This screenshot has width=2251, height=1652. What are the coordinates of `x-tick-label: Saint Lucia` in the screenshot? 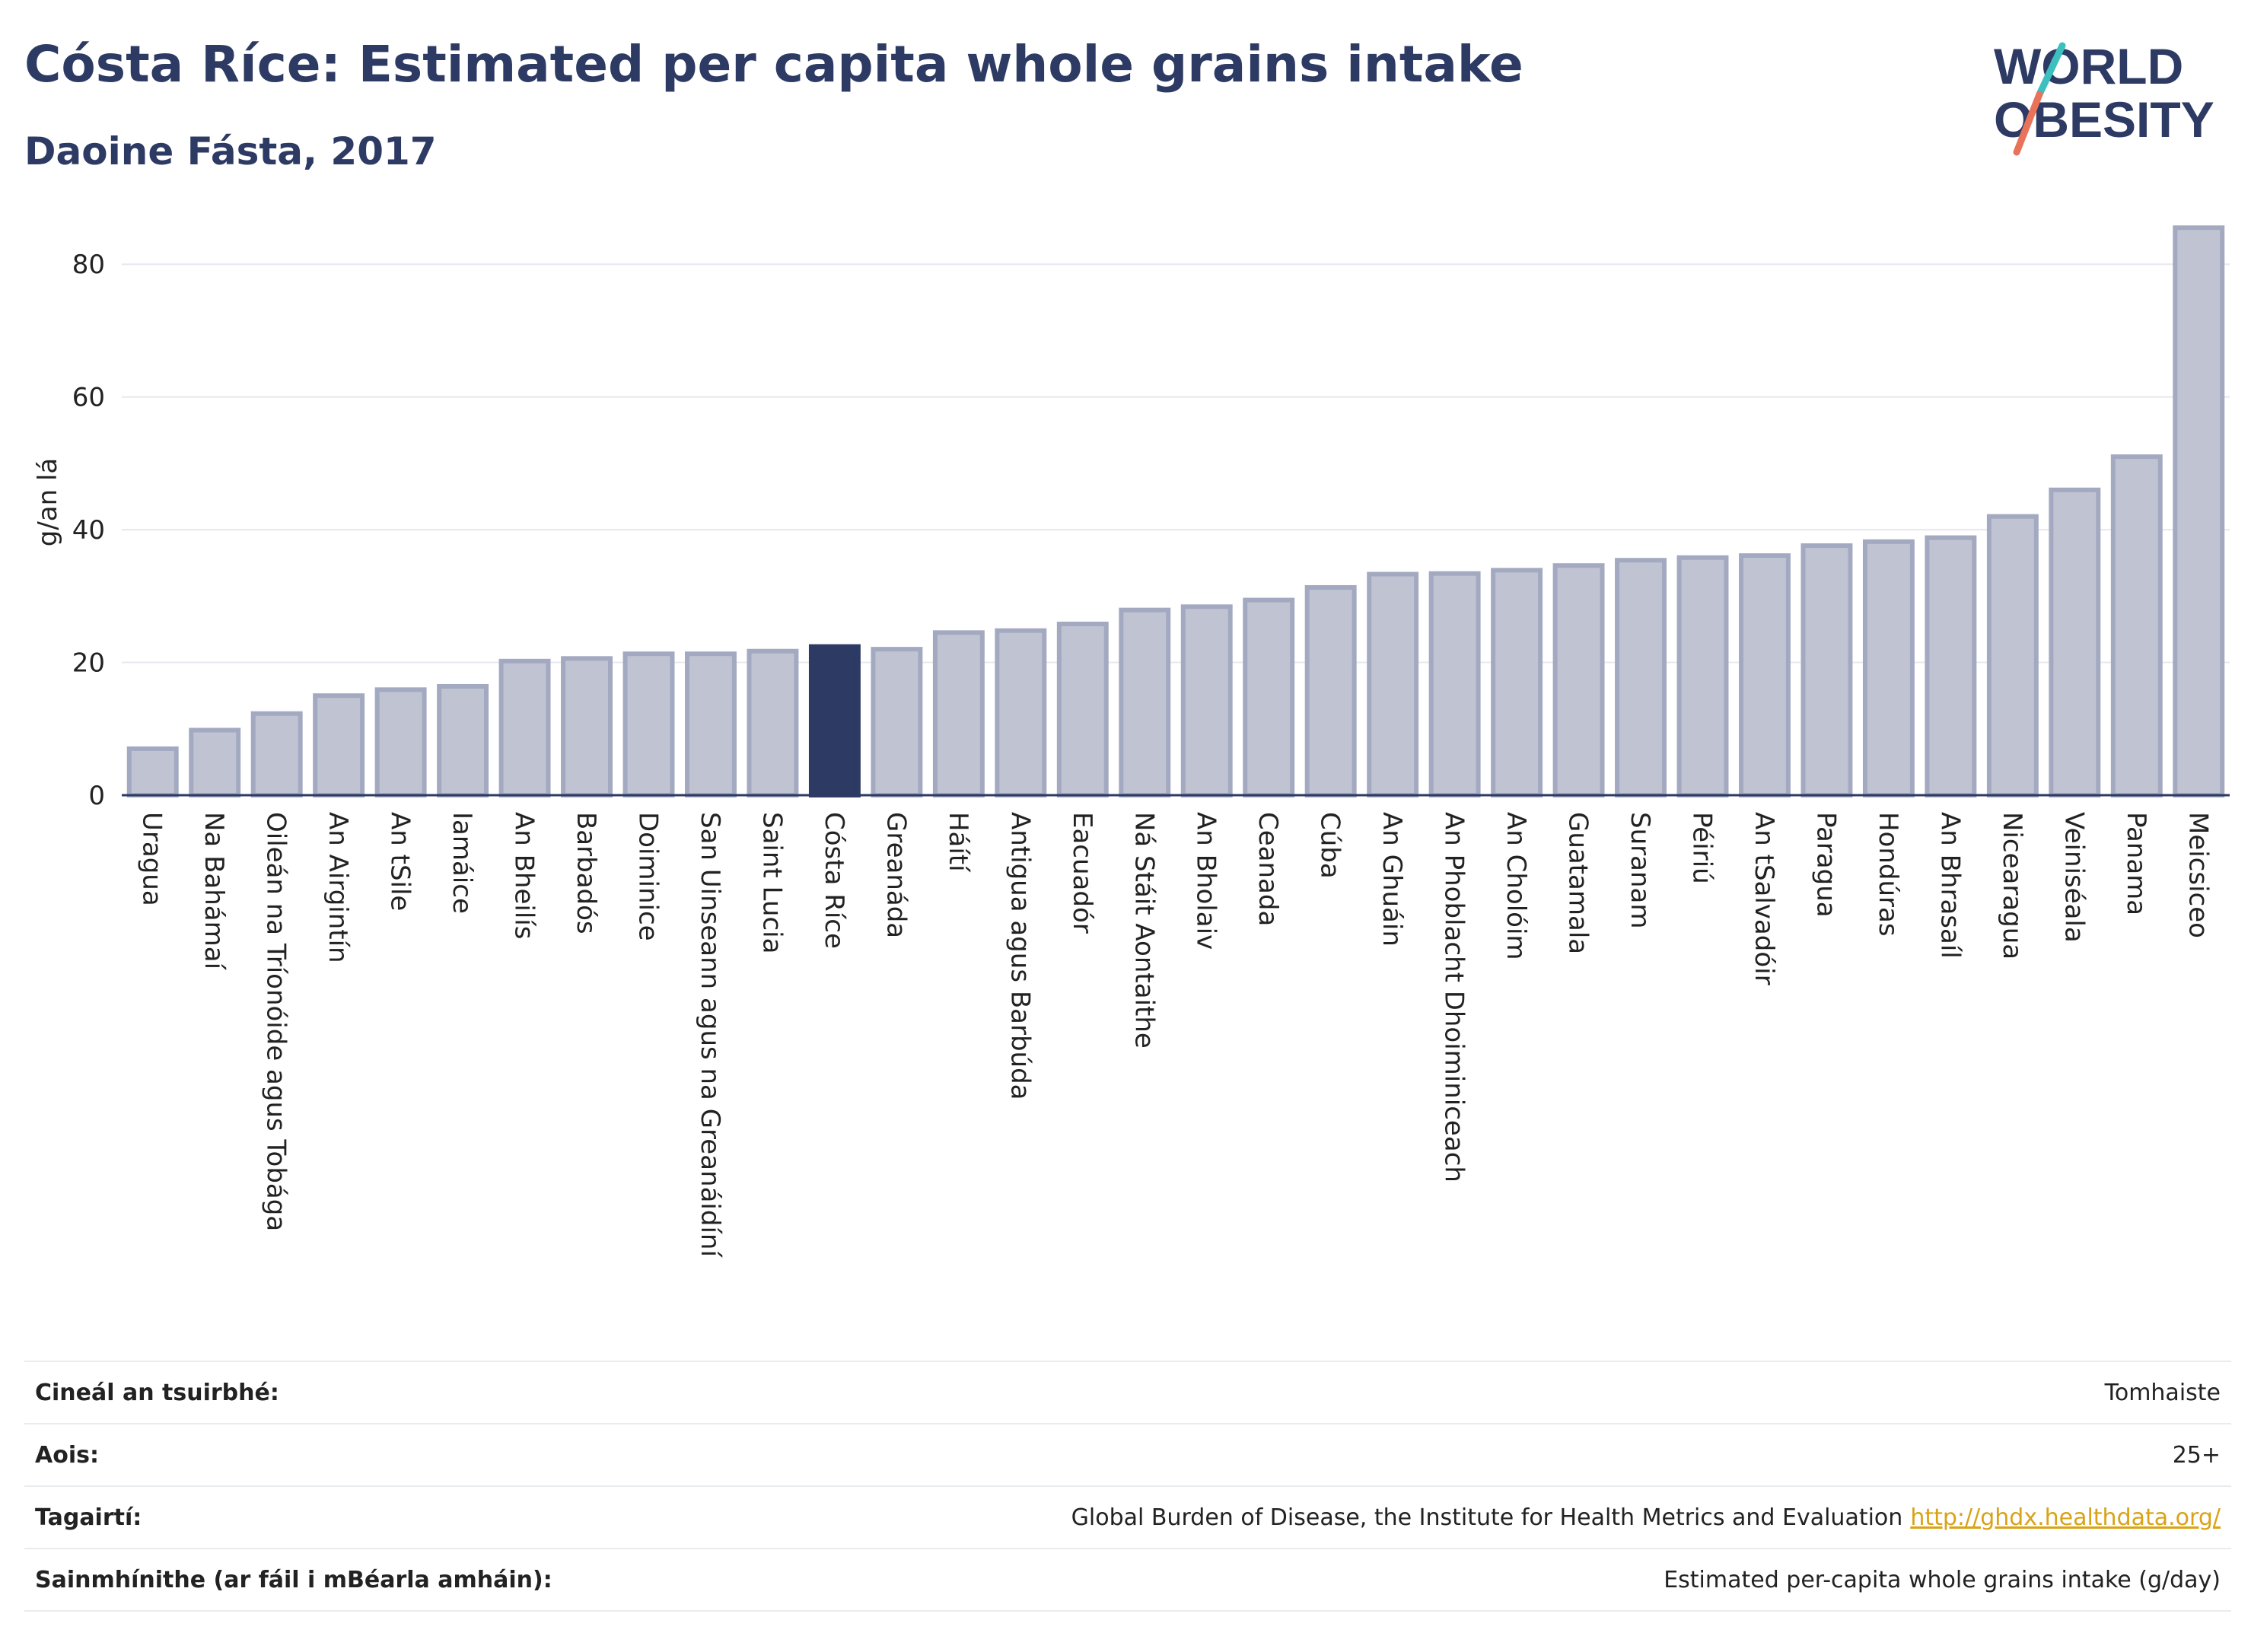 It's located at (771, 882).